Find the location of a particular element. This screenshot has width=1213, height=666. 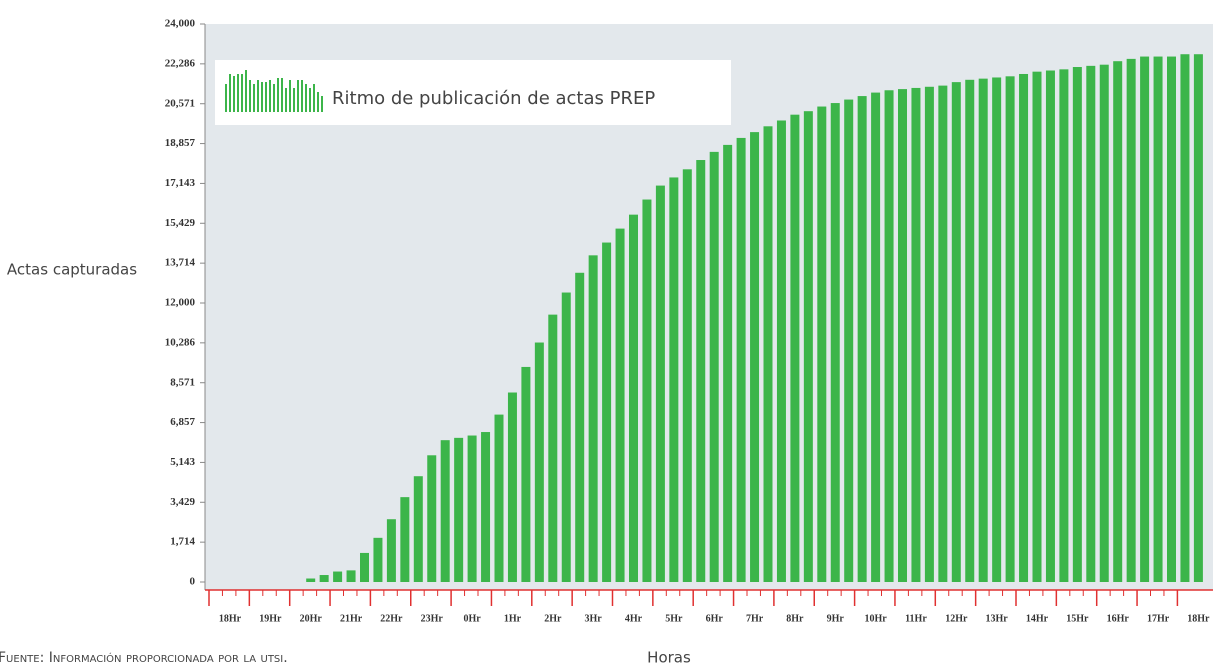

x-tick-label: 5Hr is located at coordinates (674, 618).